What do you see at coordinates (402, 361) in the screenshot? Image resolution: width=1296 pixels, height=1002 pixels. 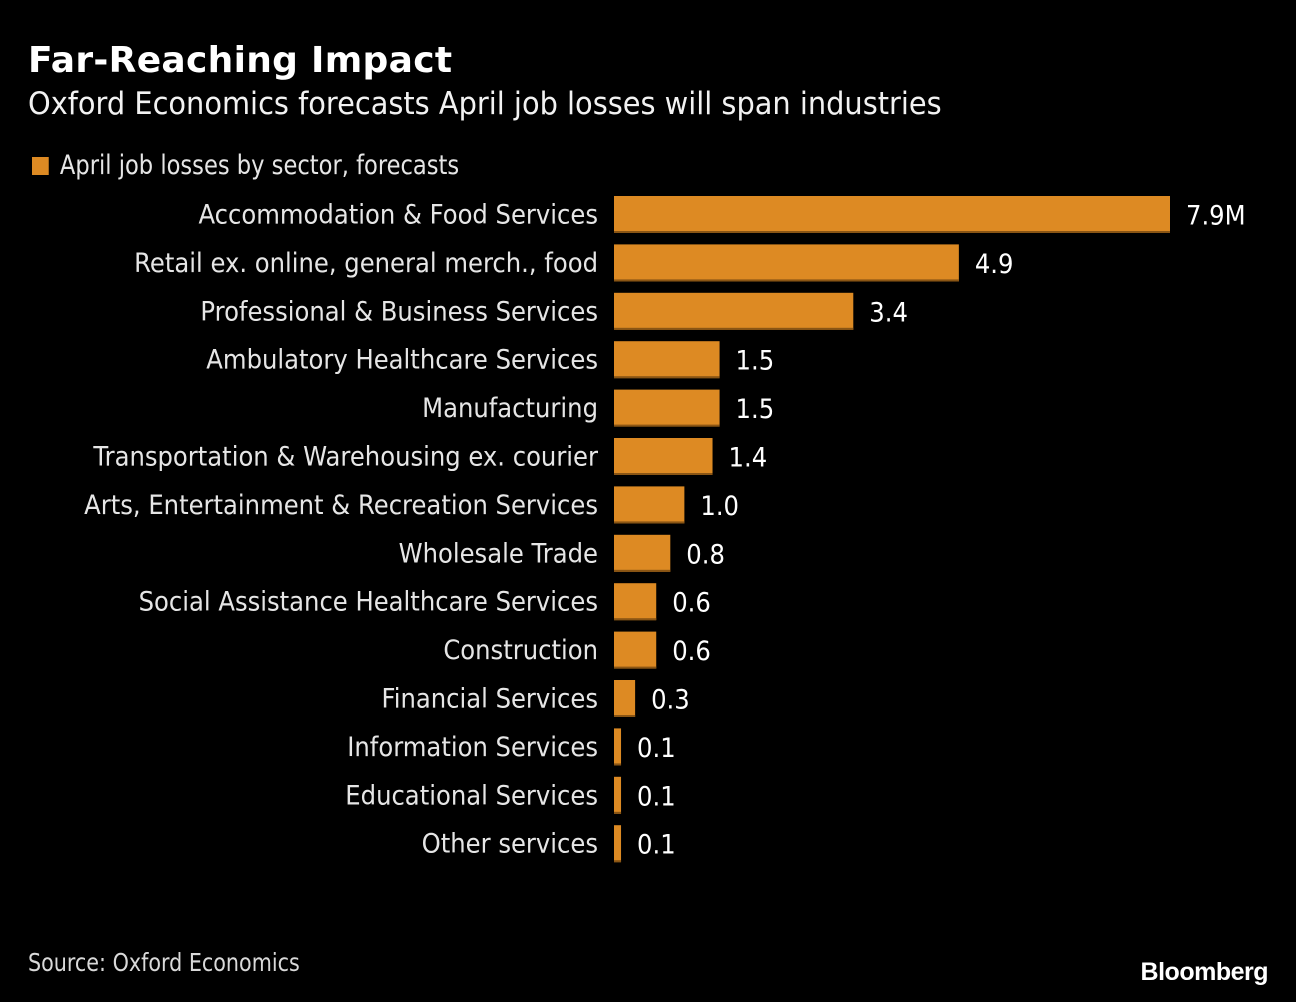 I see `category-label: Ambulatory Healthcare Services` at bounding box center [402, 361].